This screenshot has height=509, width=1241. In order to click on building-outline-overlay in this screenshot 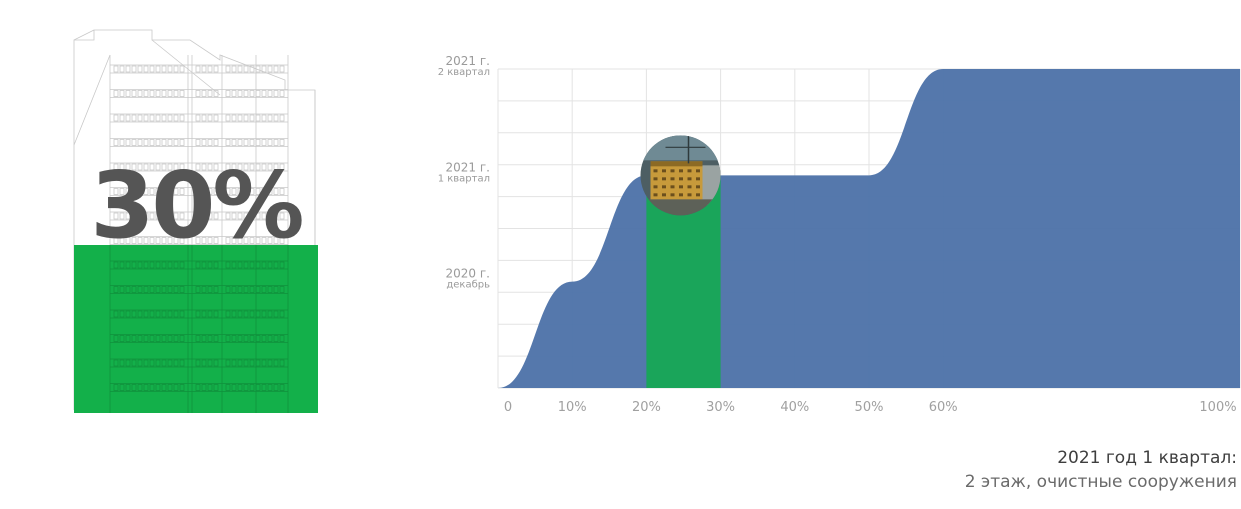, I will do `click(199, 329)`.